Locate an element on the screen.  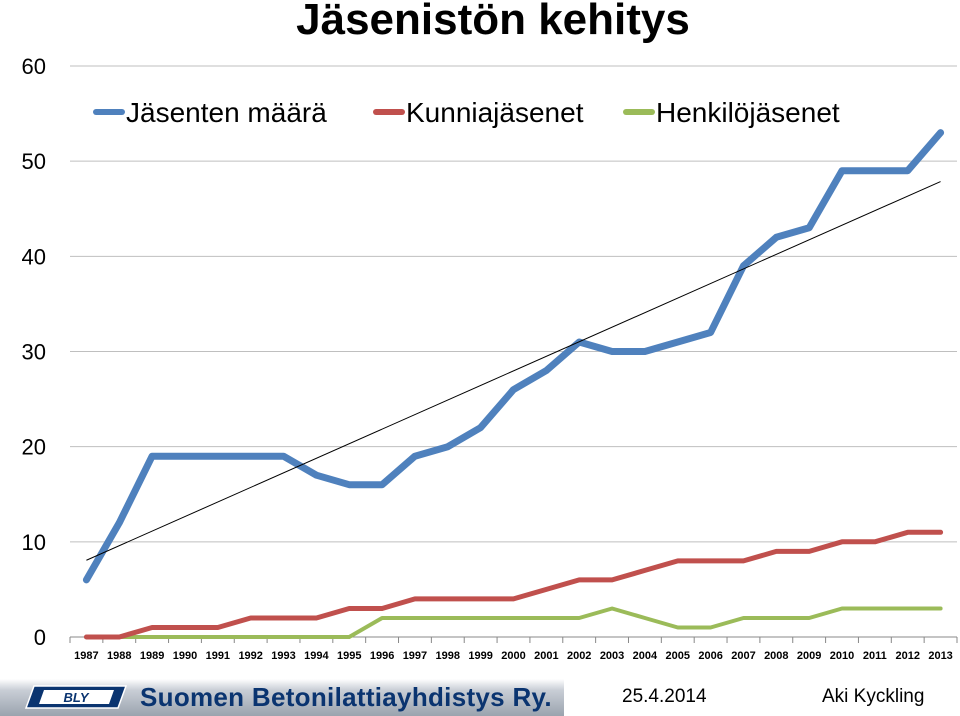
footer-author: Aki Kyckling is located at coordinates (873, 696).